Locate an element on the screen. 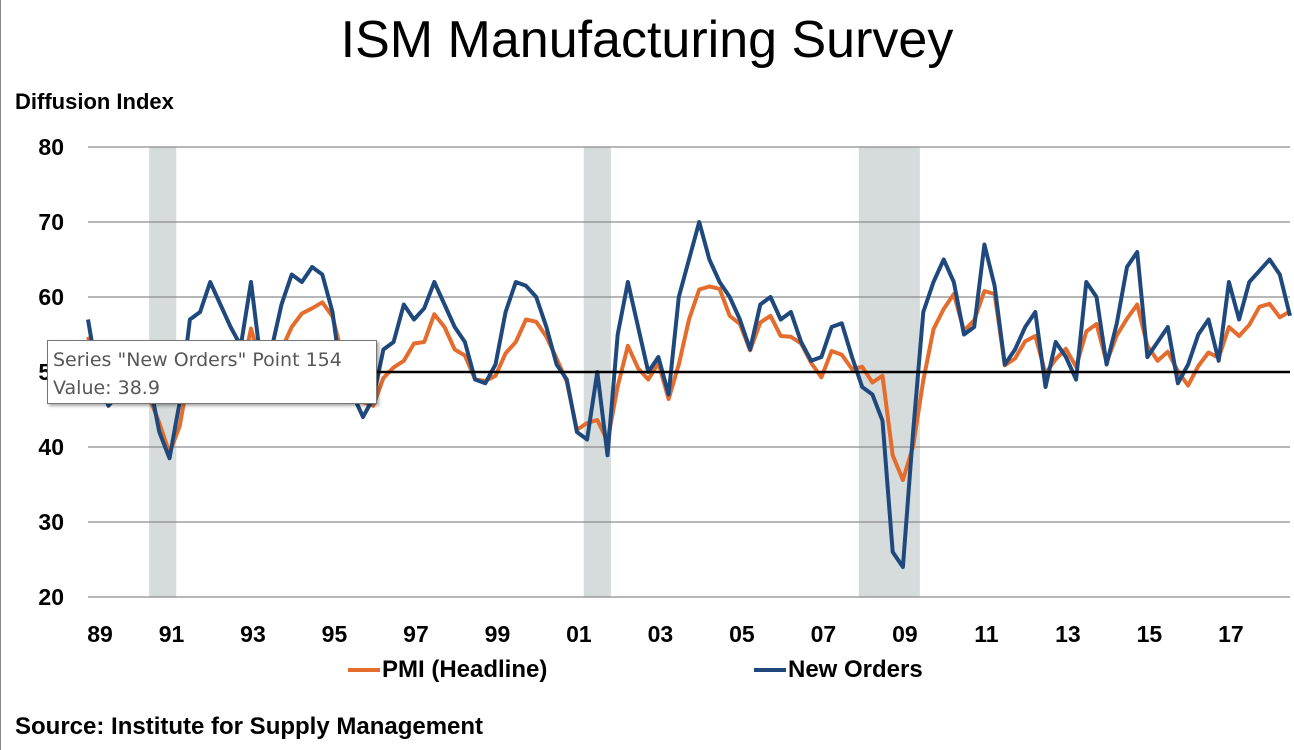 The width and height of the screenshot is (1294, 750). legend-label-pmi: PMI (Headline) is located at coordinates (465, 669).